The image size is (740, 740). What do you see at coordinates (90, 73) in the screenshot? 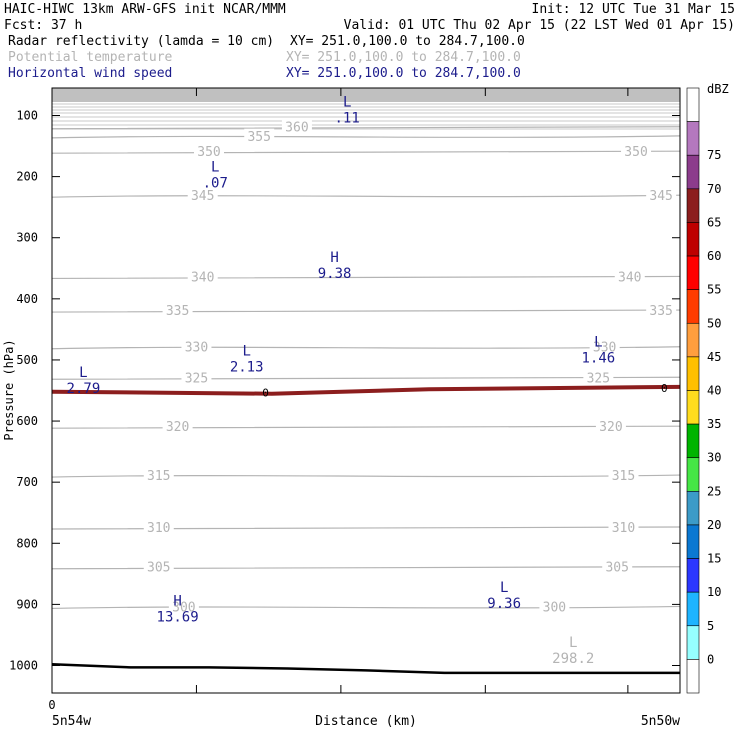
I see `field-wind-name: Horizontal wind speed` at bounding box center [90, 73].